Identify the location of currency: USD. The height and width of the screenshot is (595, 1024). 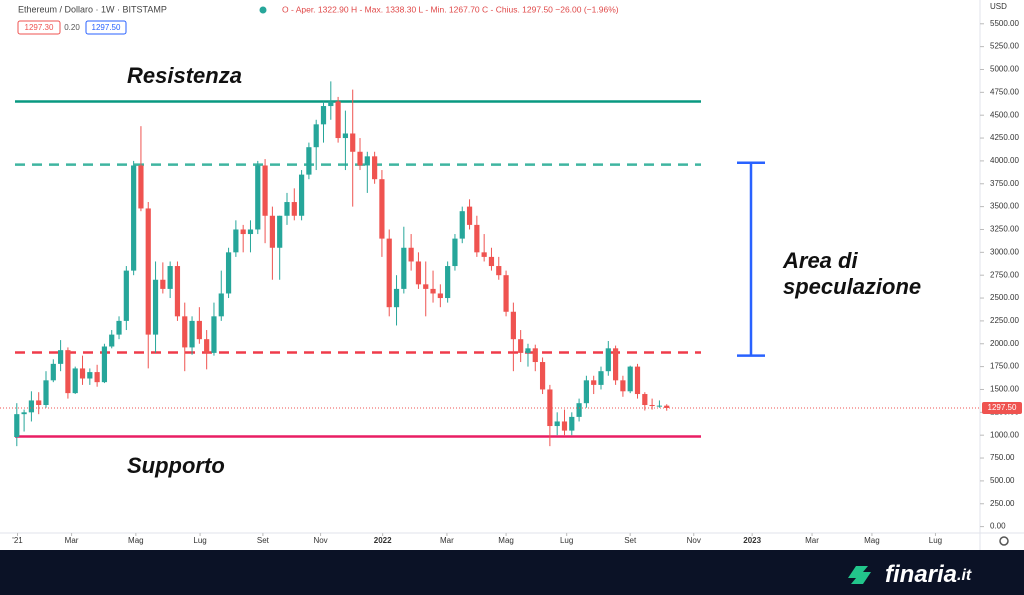
(998, 6).